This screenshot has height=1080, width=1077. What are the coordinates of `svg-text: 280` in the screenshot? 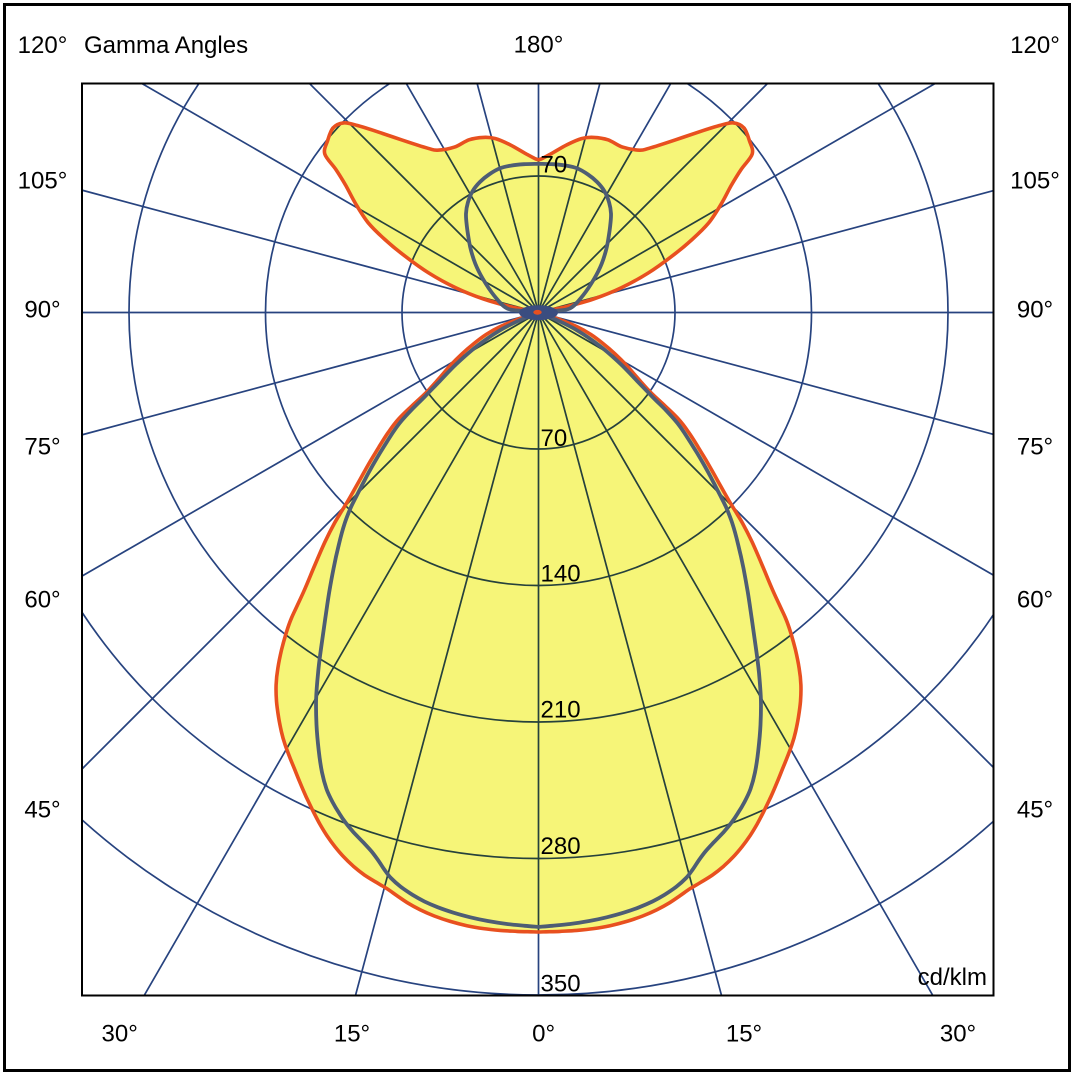 It's located at (561, 846).